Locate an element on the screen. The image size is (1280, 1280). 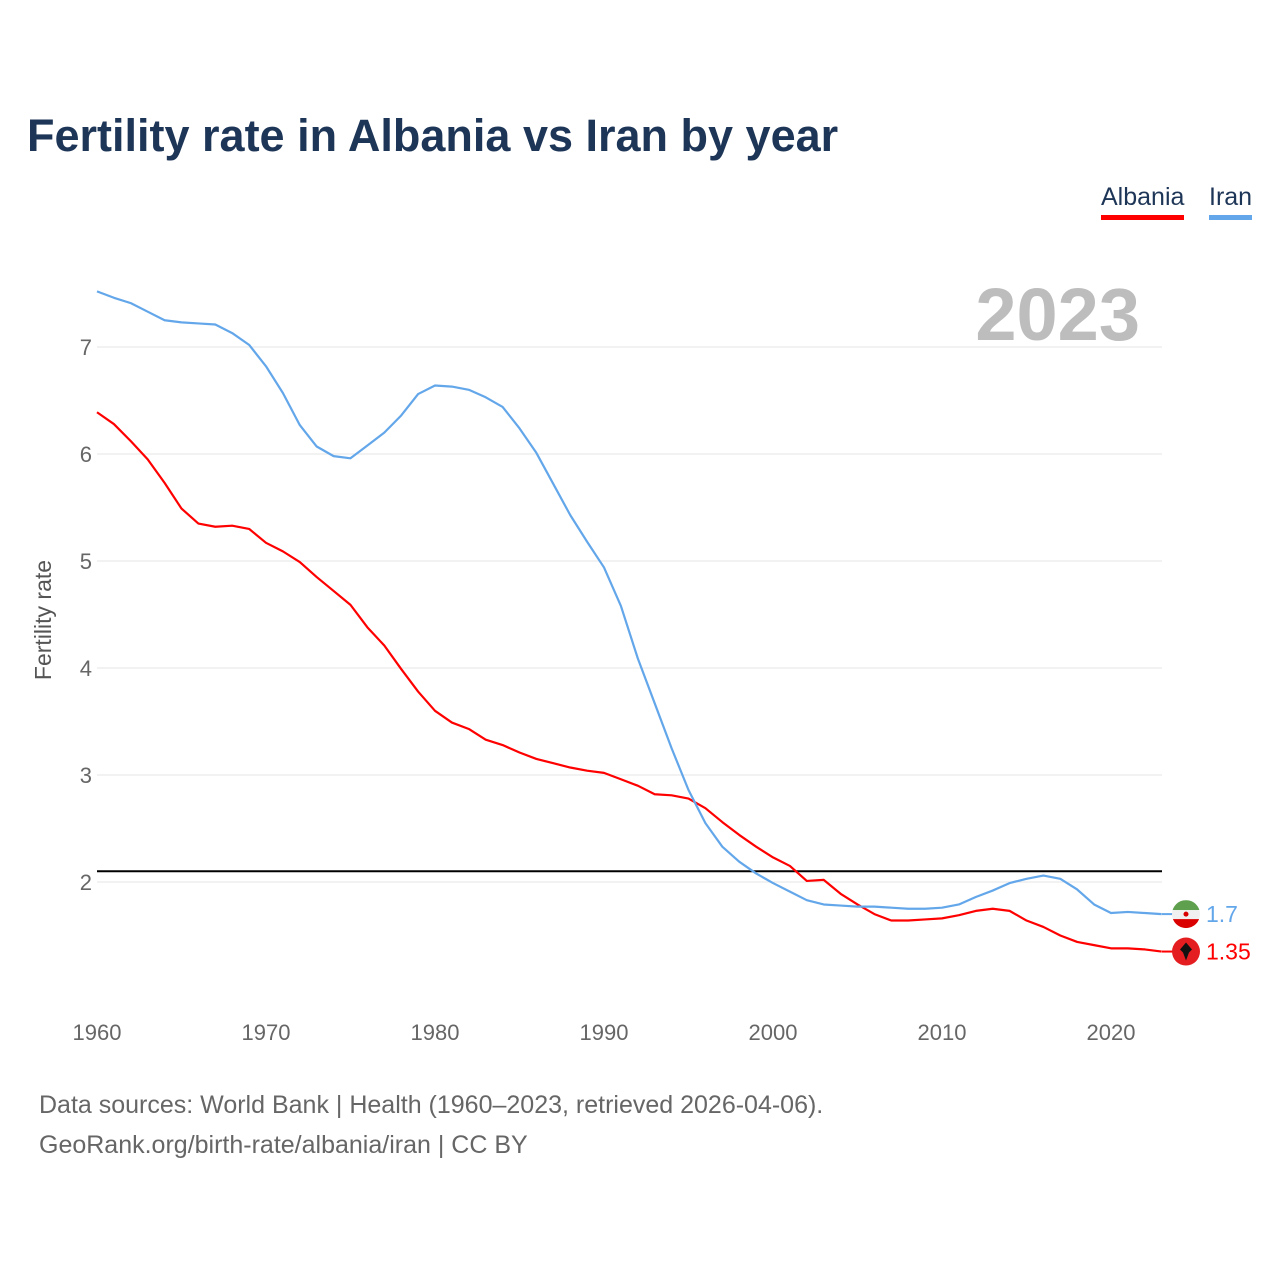
flag-eagle is located at coordinates (1186, 951).